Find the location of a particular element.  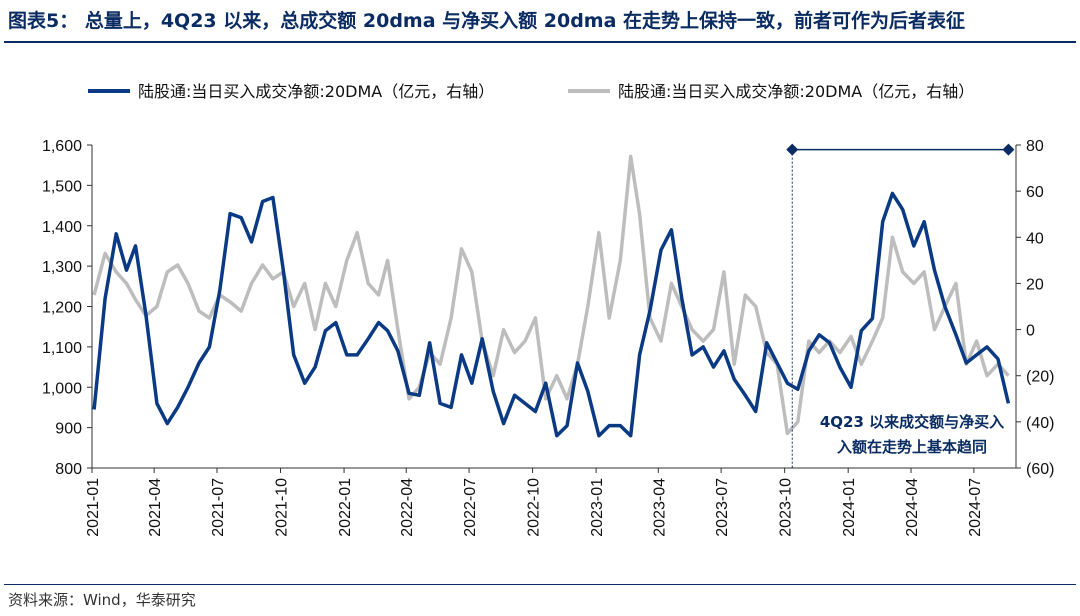

y-left-tick-label: 1,400 is located at coordinates (62, 227).